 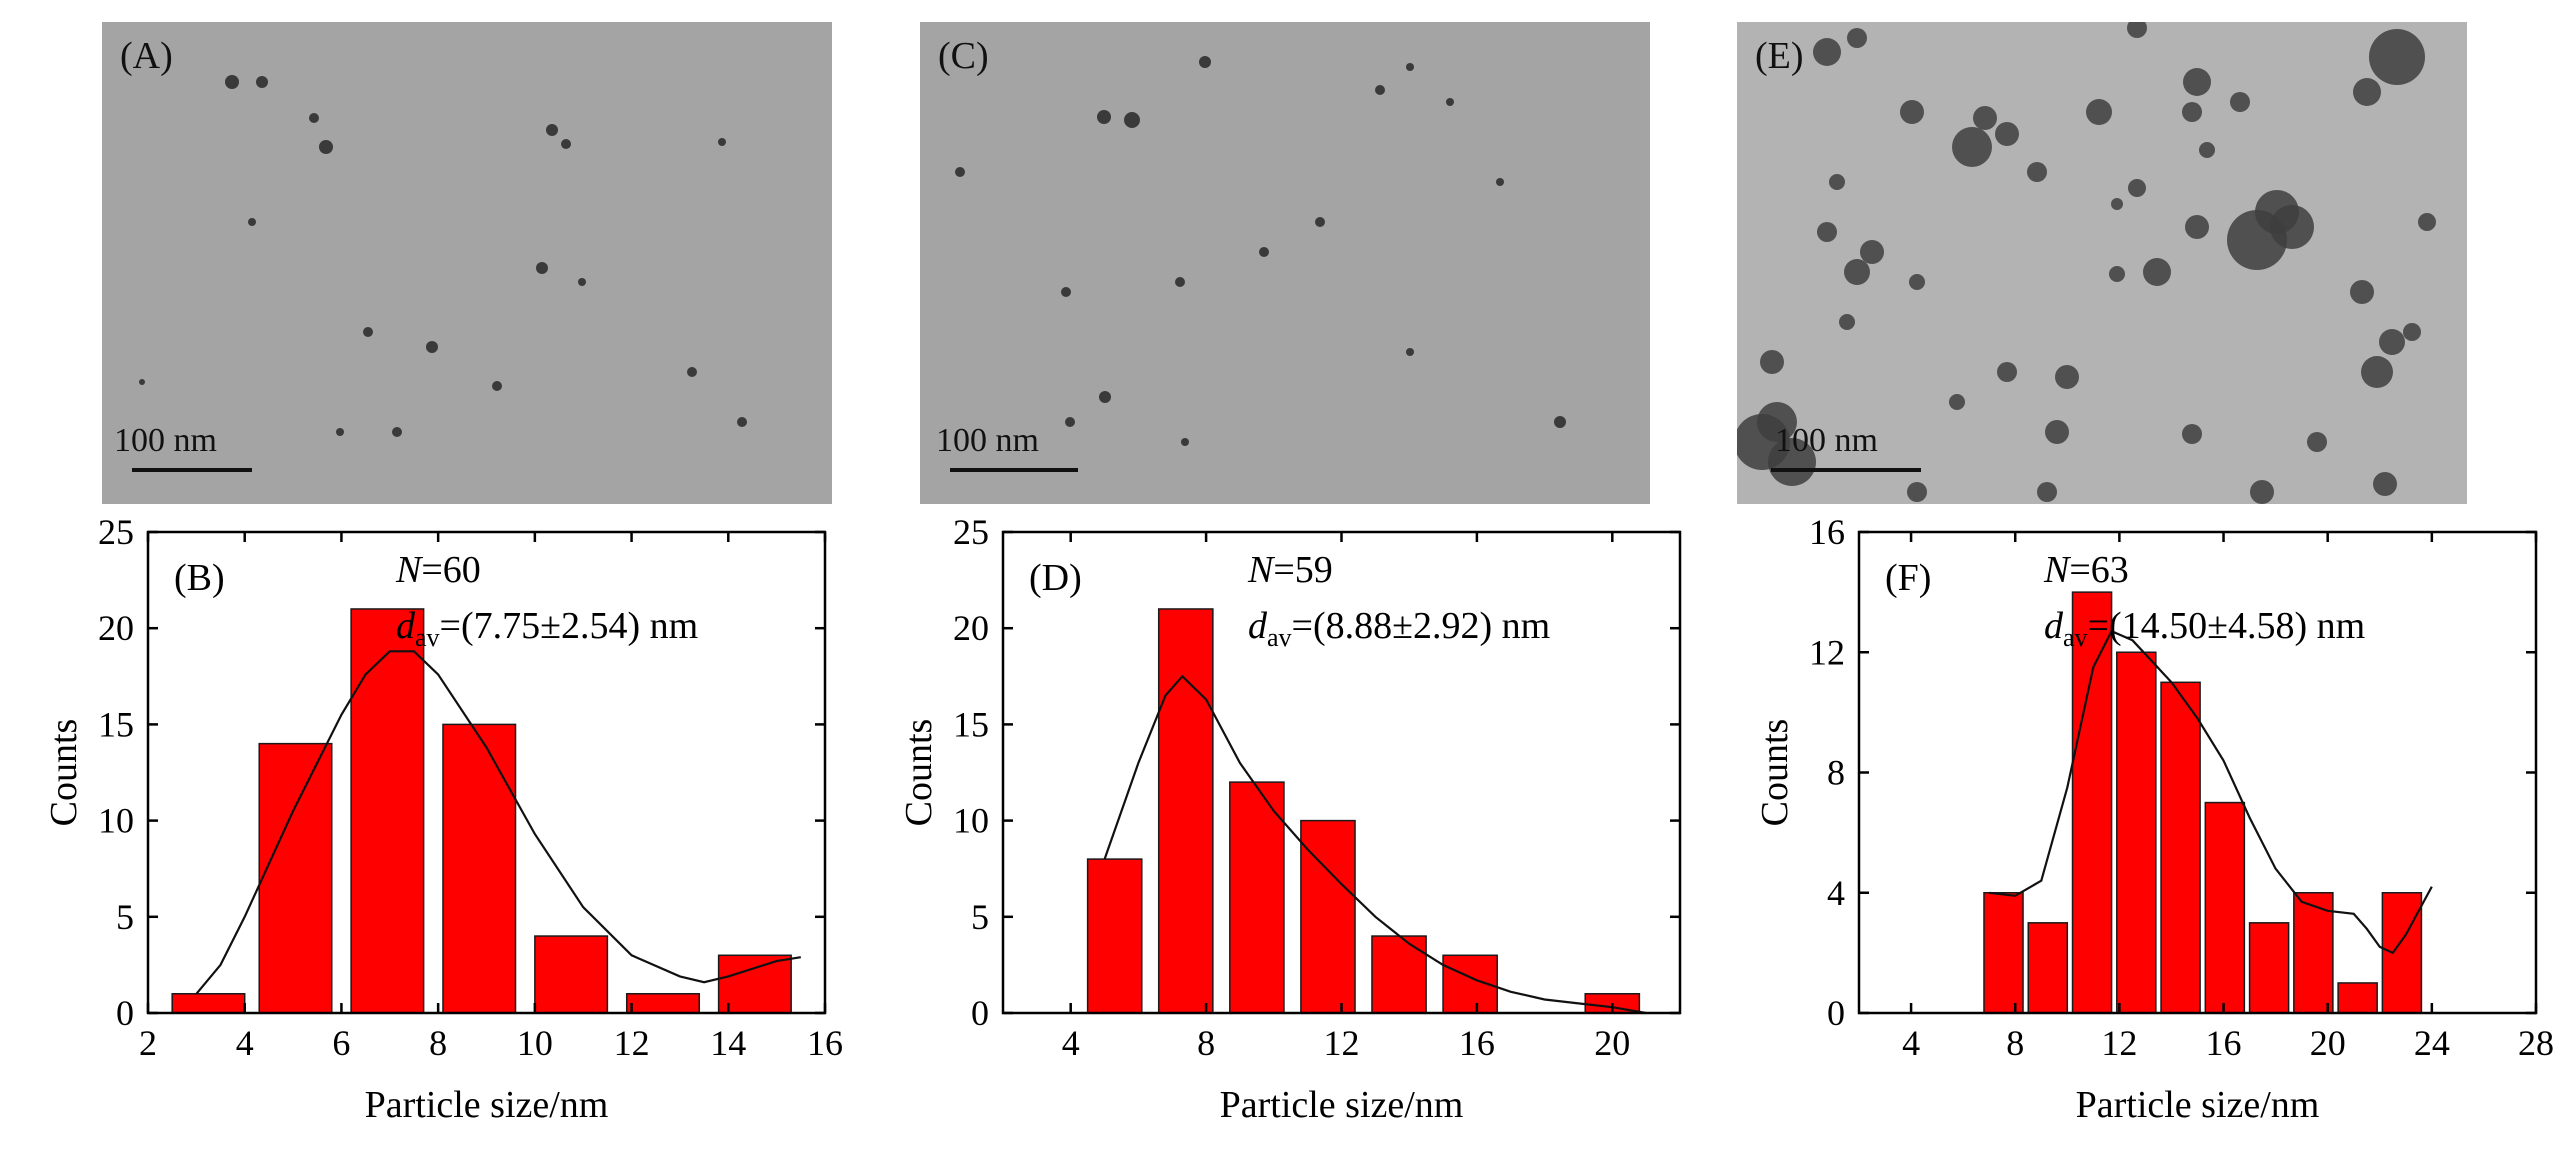 What do you see at coordinates (535, 1043) in the screenshot?
I see `x-tick-label: 10` at bounding box center [535, 1043].